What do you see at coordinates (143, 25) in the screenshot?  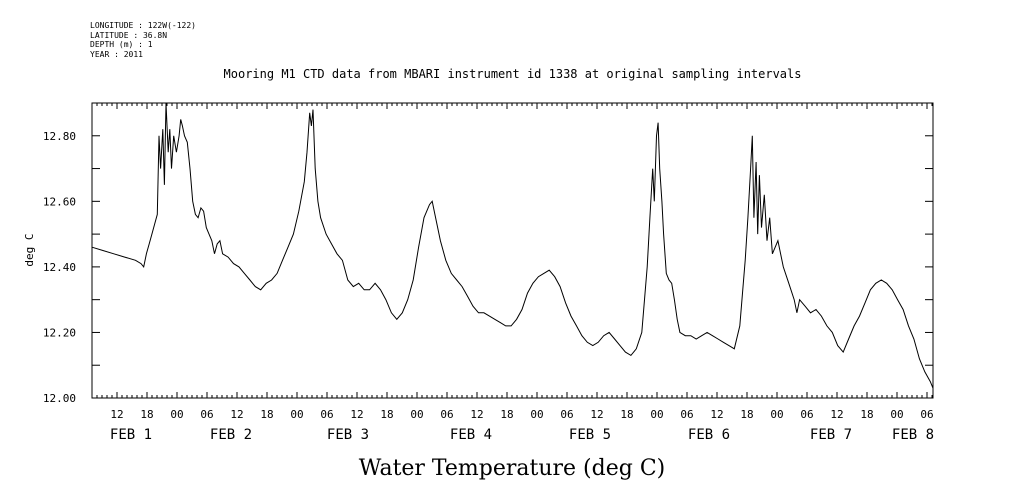 I see `longitude-text: LONGITUDE : 122W(-122)` at bounding box center [143, 25].